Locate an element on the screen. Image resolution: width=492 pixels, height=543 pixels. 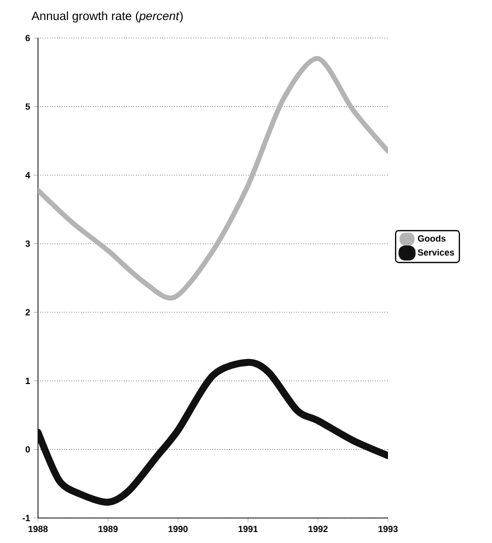
x-tick-label: 1992 is located at coordinates (318, 529).